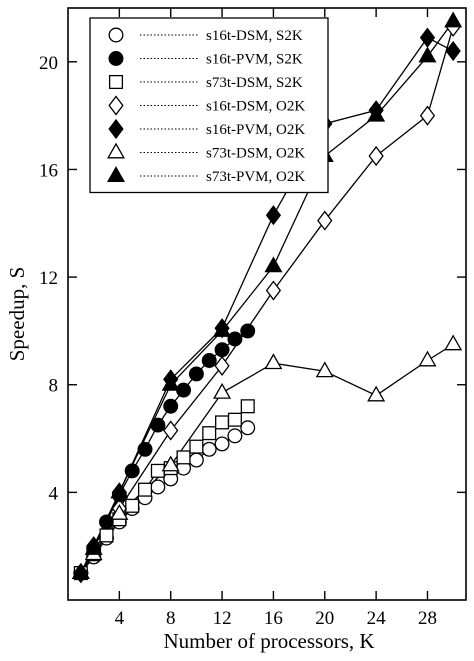 The height and width of the screenshot is (661, 474). What do you see at coordinates (48, 278) in the screenshot?
I see `y-tick-label: 12` at bounding box center [48, 278].